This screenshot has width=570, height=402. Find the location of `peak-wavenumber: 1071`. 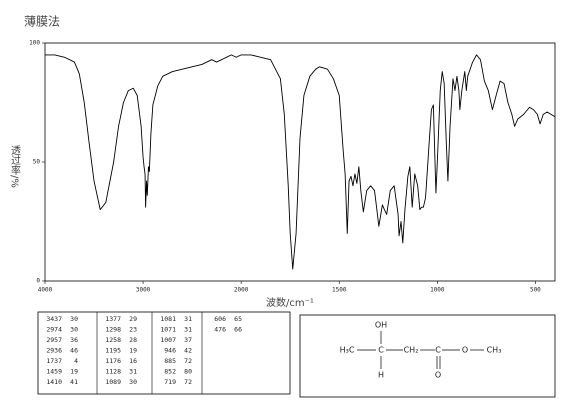

peak-wavenumber: 1071 is located at coordinates (168, 330).